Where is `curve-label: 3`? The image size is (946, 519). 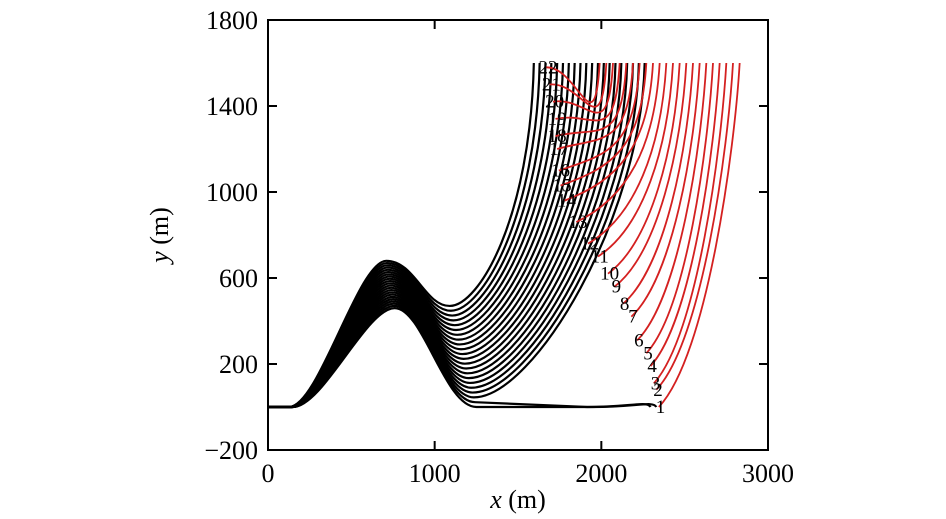
curve-label: 3 is located at coordinates (656, 383).